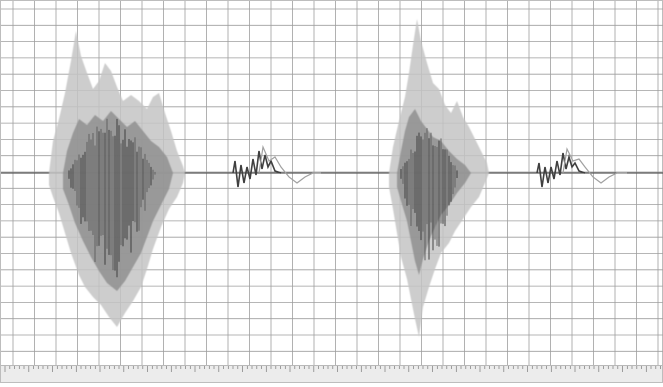  Describe the element at coordinates (331, 373) in the screenshot. I see `time-ruler` at that location.